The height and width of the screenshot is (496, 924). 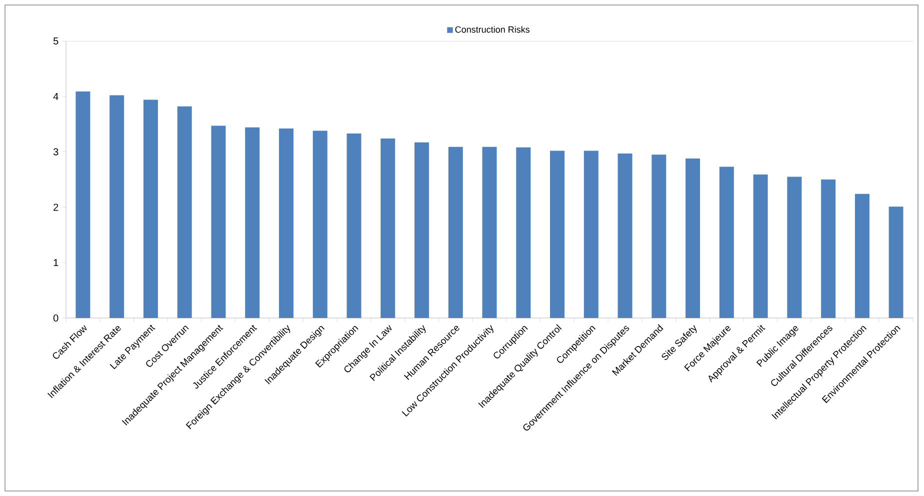 I want to click on y-tick-label: 1, so click(x=56, y=262).